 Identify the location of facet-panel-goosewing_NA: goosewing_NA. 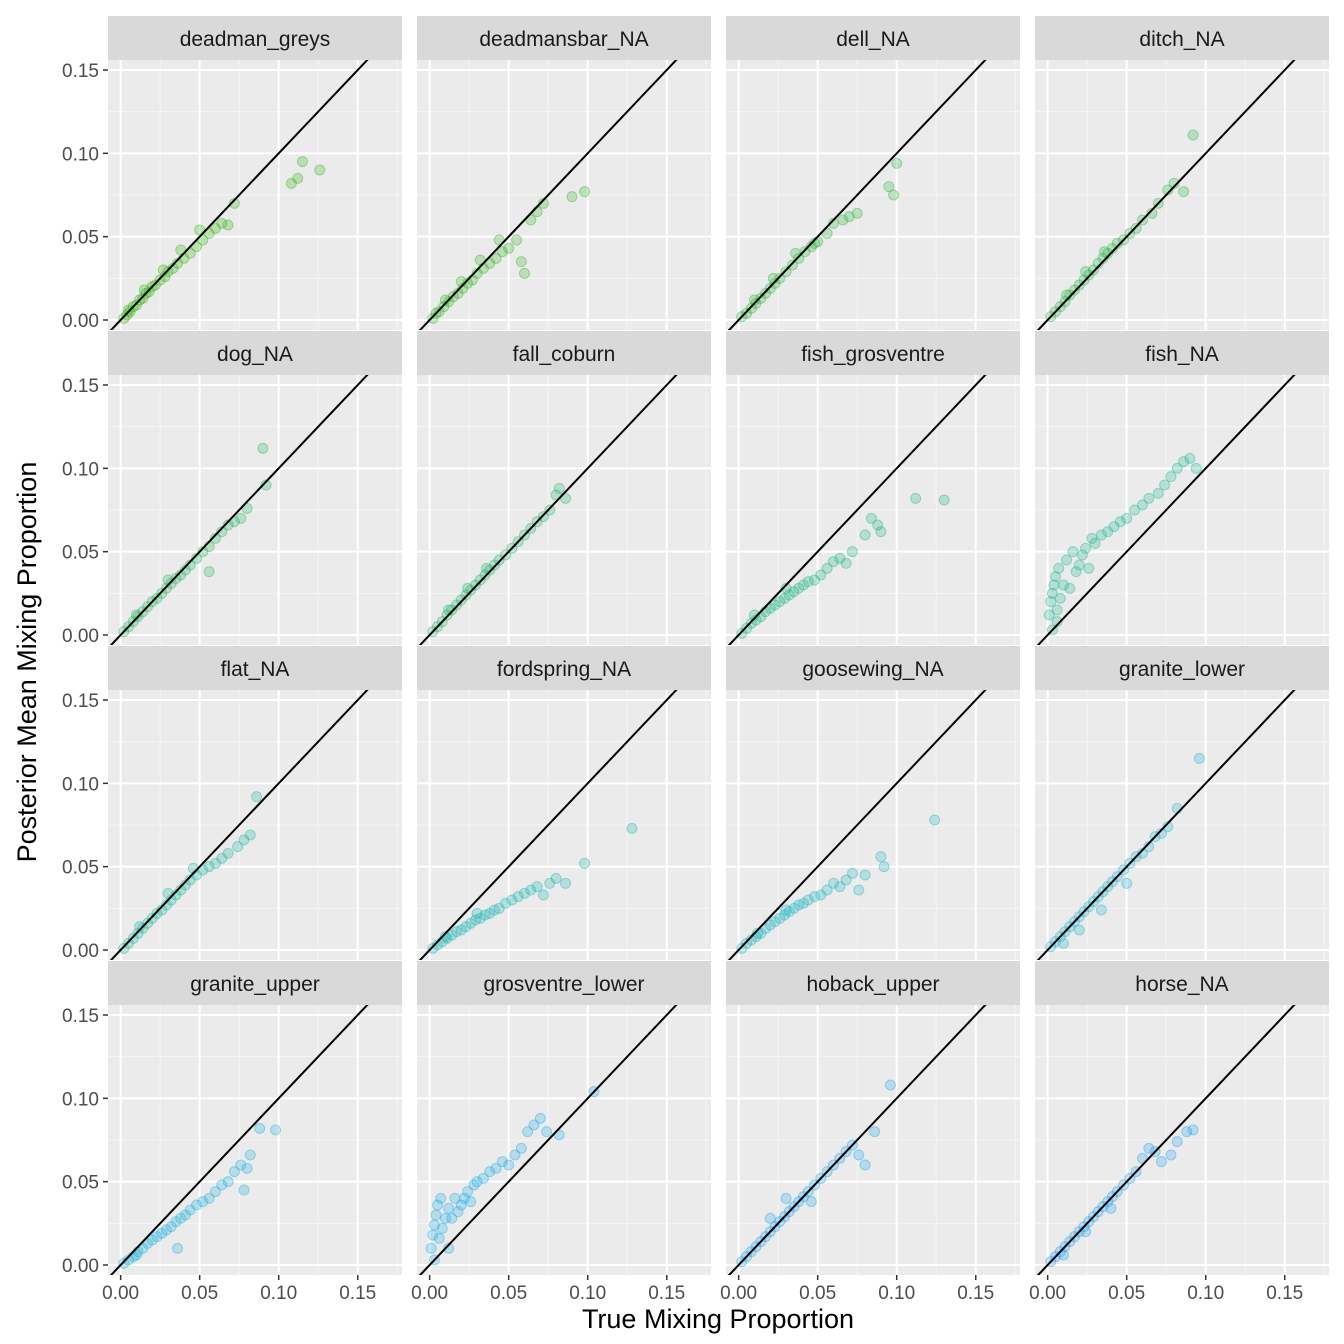
(873, 803).